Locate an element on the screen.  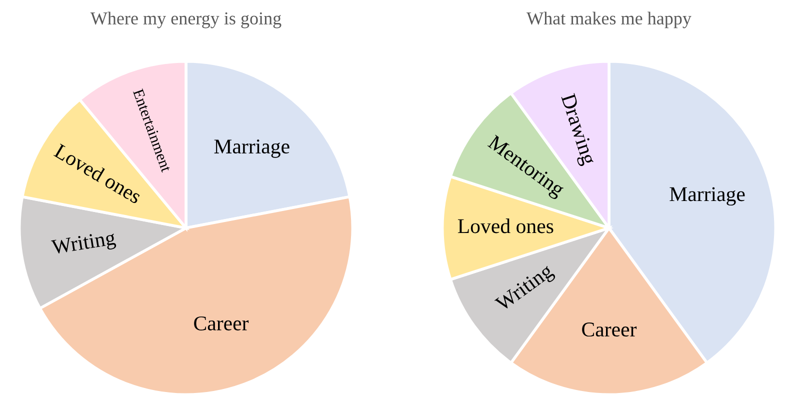
slice-label: Loved ones is located at coordinates (506, 226).